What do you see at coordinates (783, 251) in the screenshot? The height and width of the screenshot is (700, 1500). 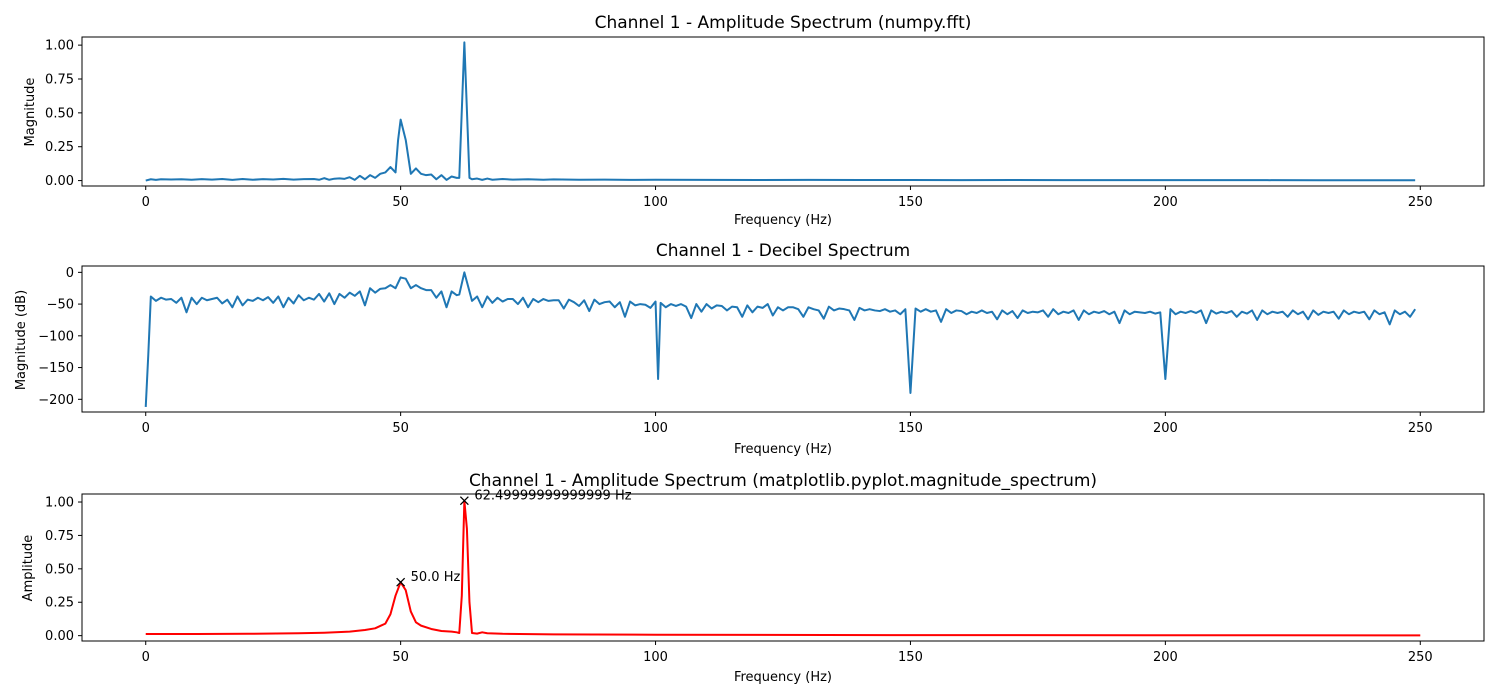 I see `chart-title: Channel 1 - Decibel Spectrum` at bounding box center [783, 251].